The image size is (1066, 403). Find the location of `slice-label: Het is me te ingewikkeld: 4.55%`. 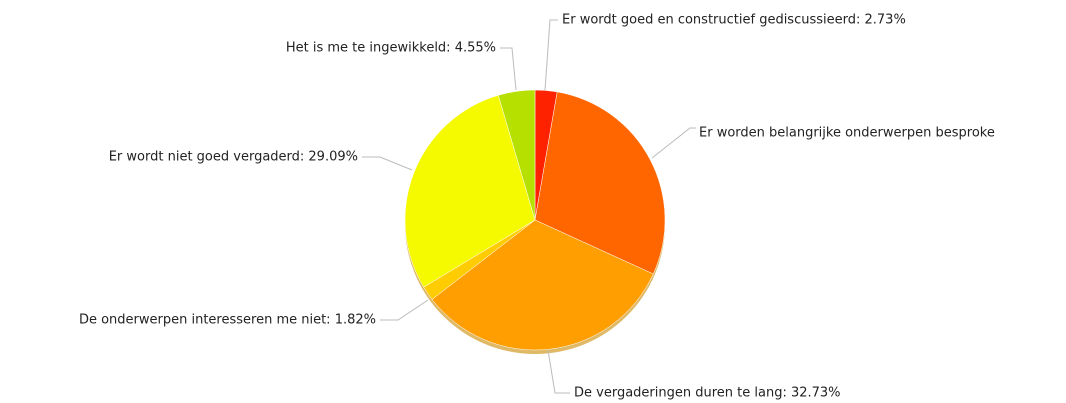

slice-label: Het is me te ingewikkeld: 4.55% is located at coordinates (391, 48).